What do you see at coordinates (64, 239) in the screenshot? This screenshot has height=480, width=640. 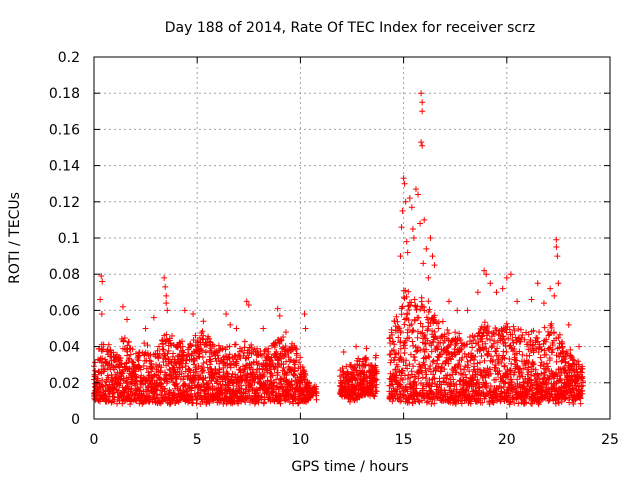 I see `y-tick-labels: 0 0.02 0.04 0.06 0.08 0.1 0.12 0.14 0.16 0.18 0.2` at bounding box center [64, 239].